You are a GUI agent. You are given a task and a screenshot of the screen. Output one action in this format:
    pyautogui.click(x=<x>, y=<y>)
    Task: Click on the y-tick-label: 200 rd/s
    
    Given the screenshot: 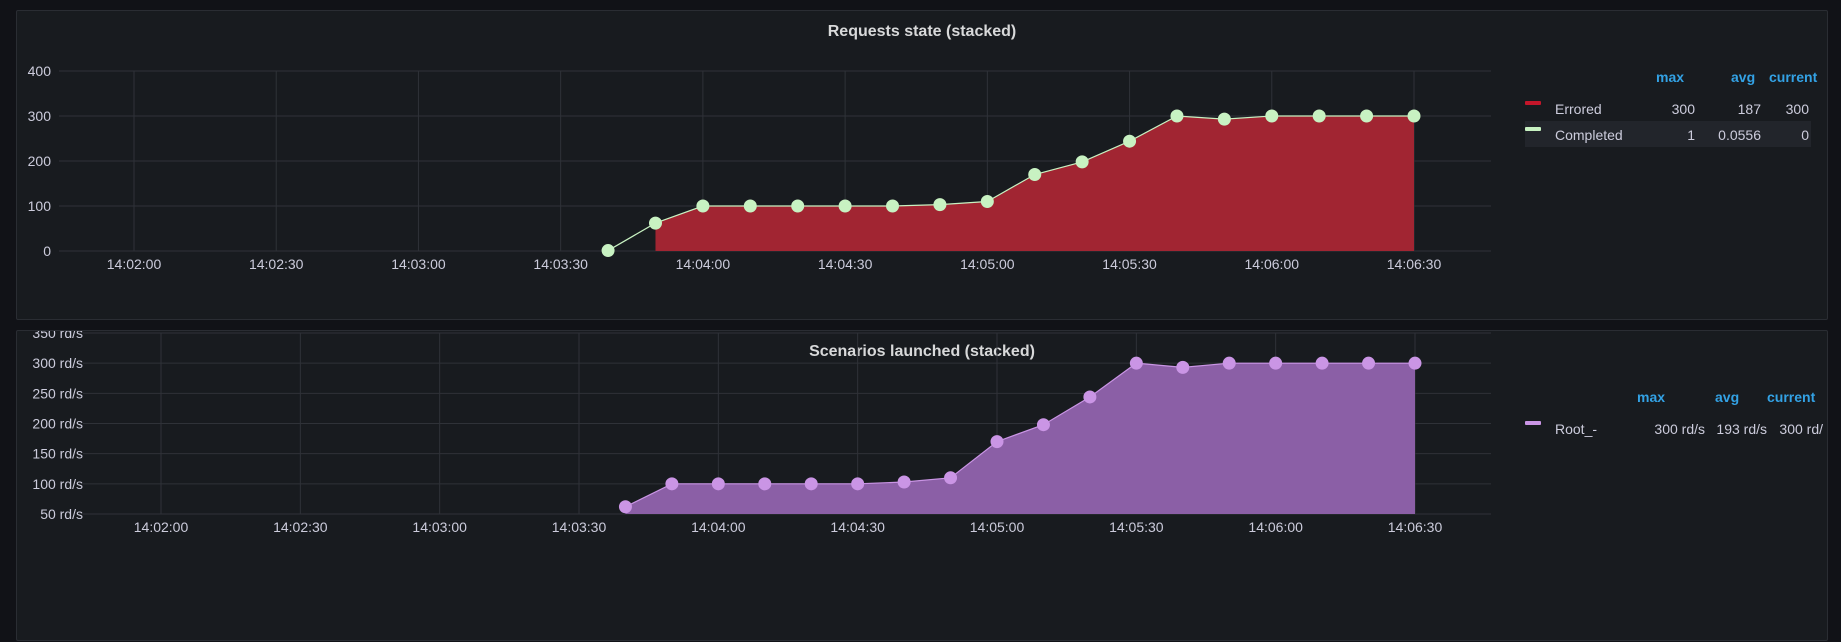 What is the action you would take?
    pyautogui.click(x=57, y=424)
    